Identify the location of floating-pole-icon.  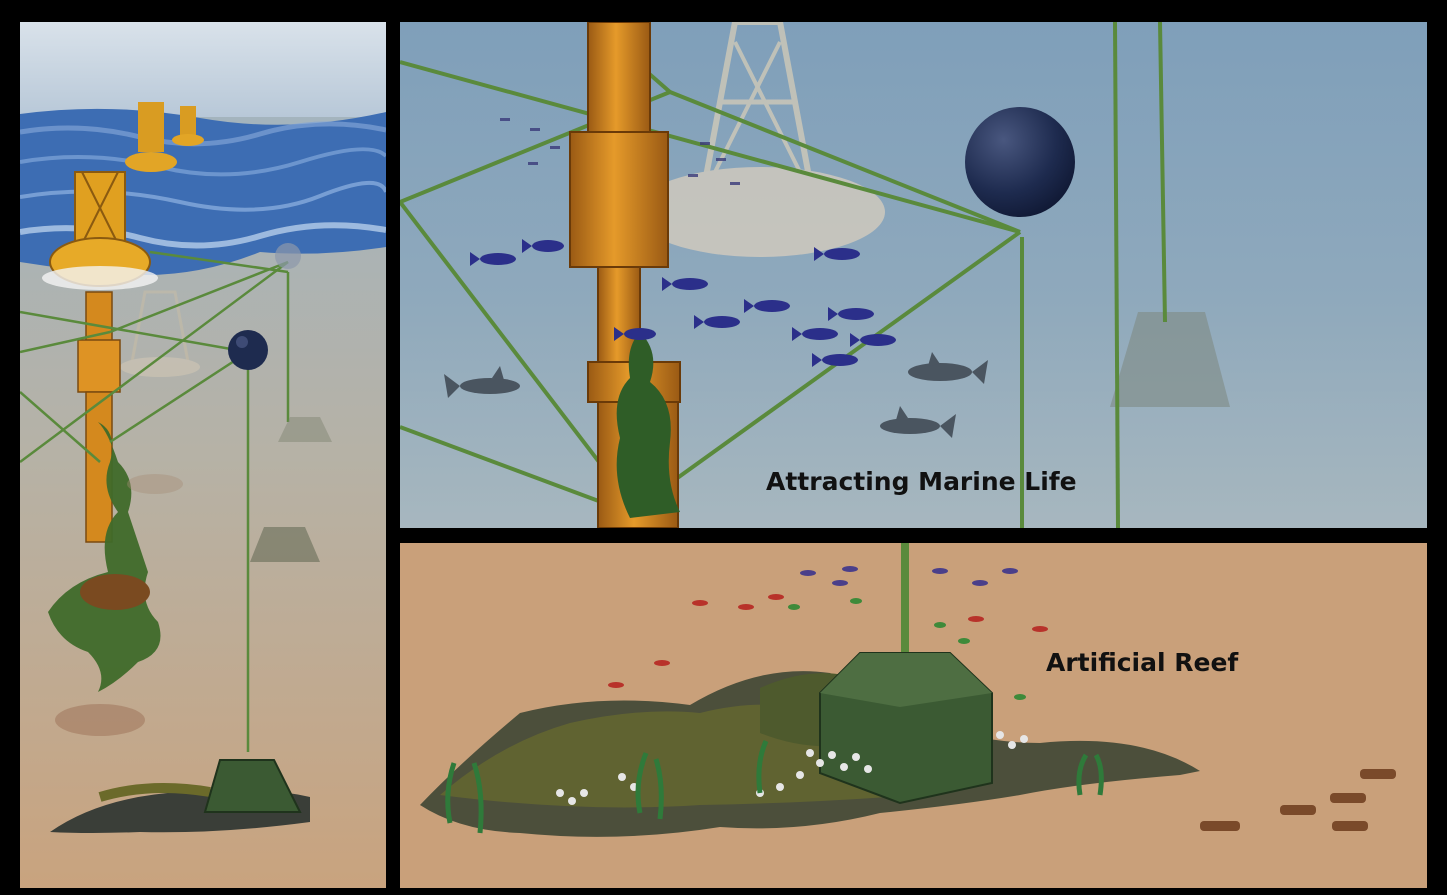
(99, 417).